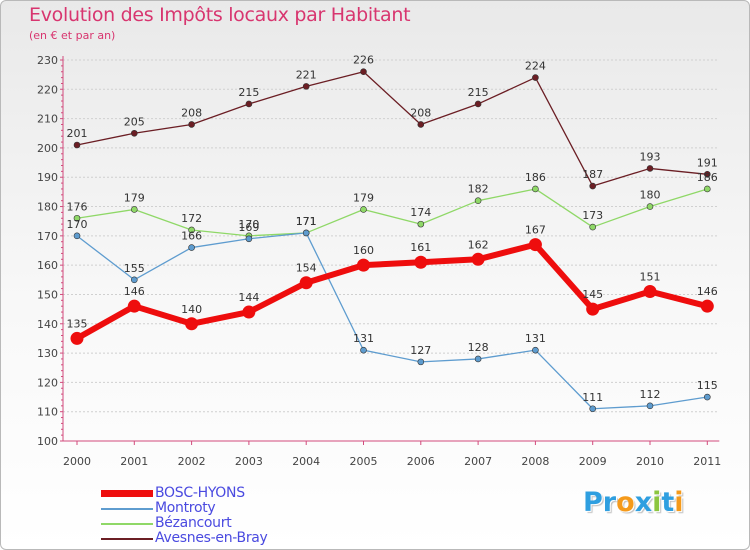 This screenshot has width=750, height=550. I want to click on x-tick-label: 2008, so click(535, 461).